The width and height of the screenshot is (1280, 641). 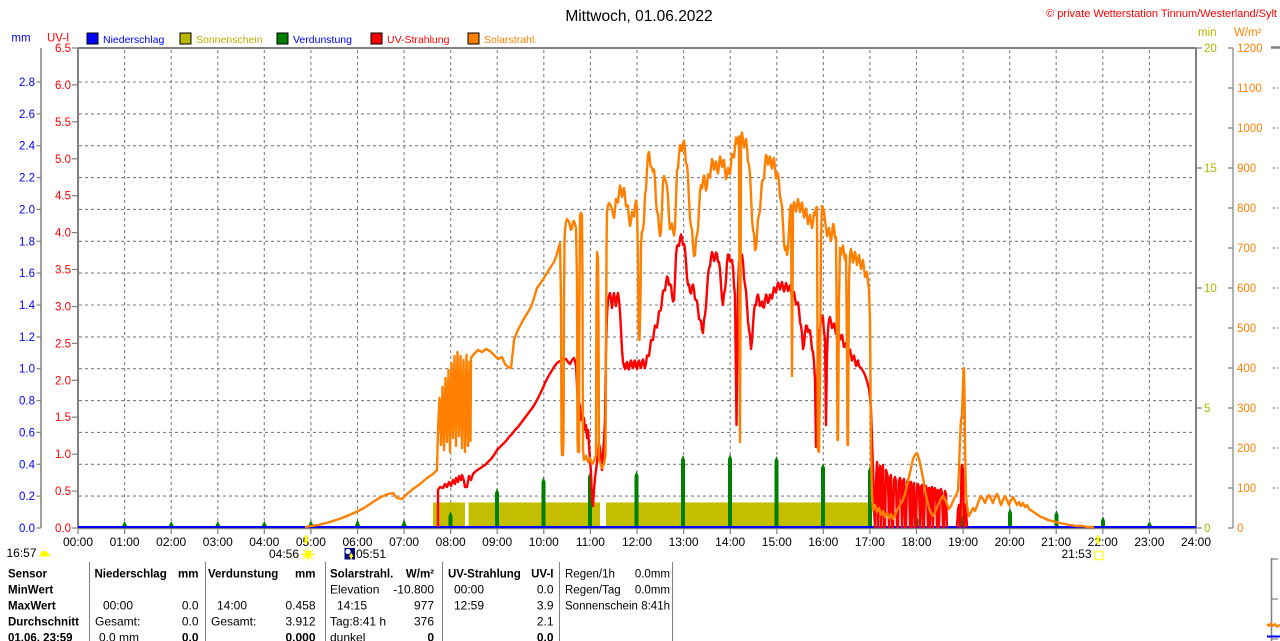 What do you see at coordinates (63, 86) in the screenshot?
I see `svg-text: 6.0` at bounding box center [63, 86].